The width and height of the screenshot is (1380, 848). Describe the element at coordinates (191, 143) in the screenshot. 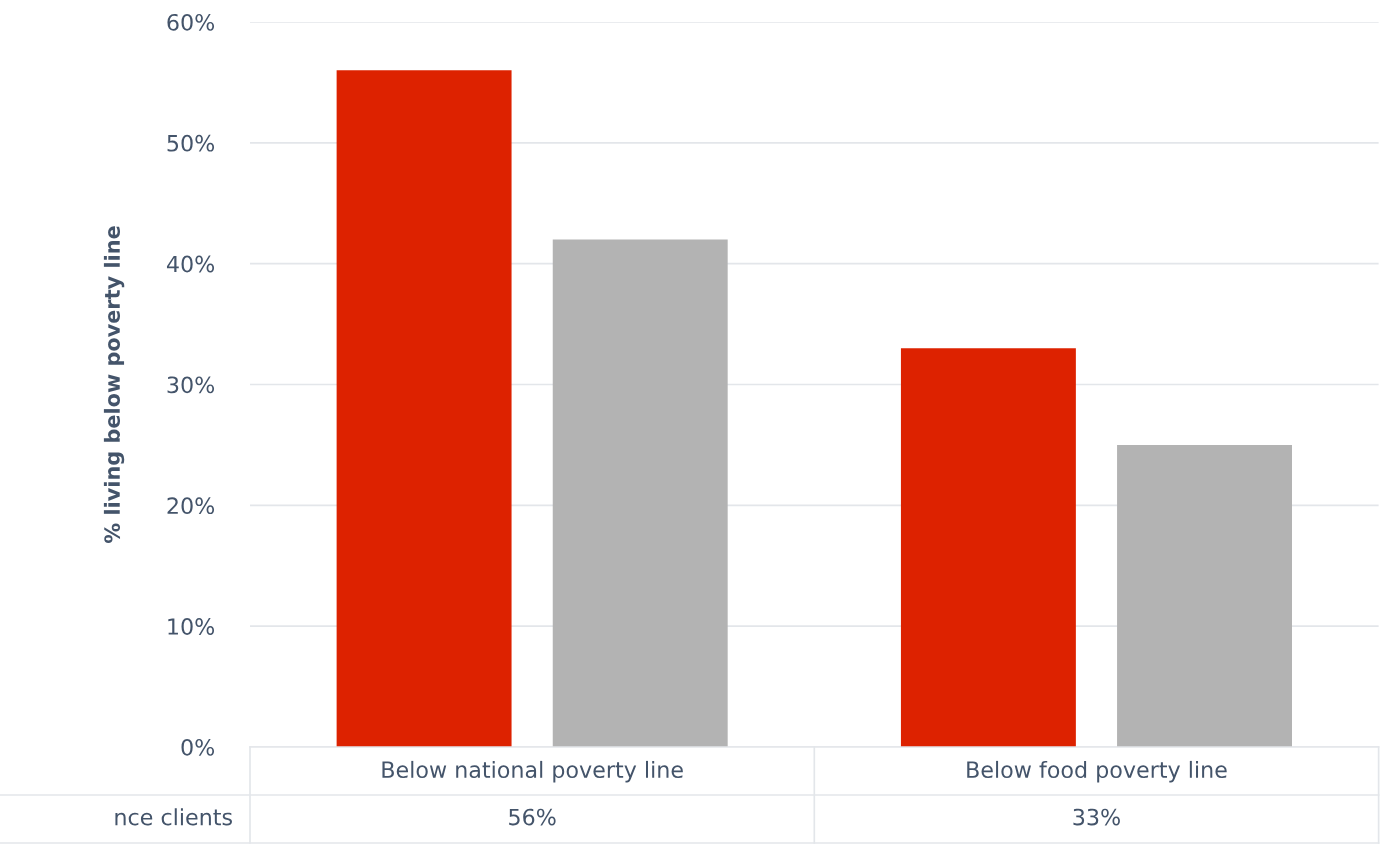

I see `y-tick-label: 50%` at that location.